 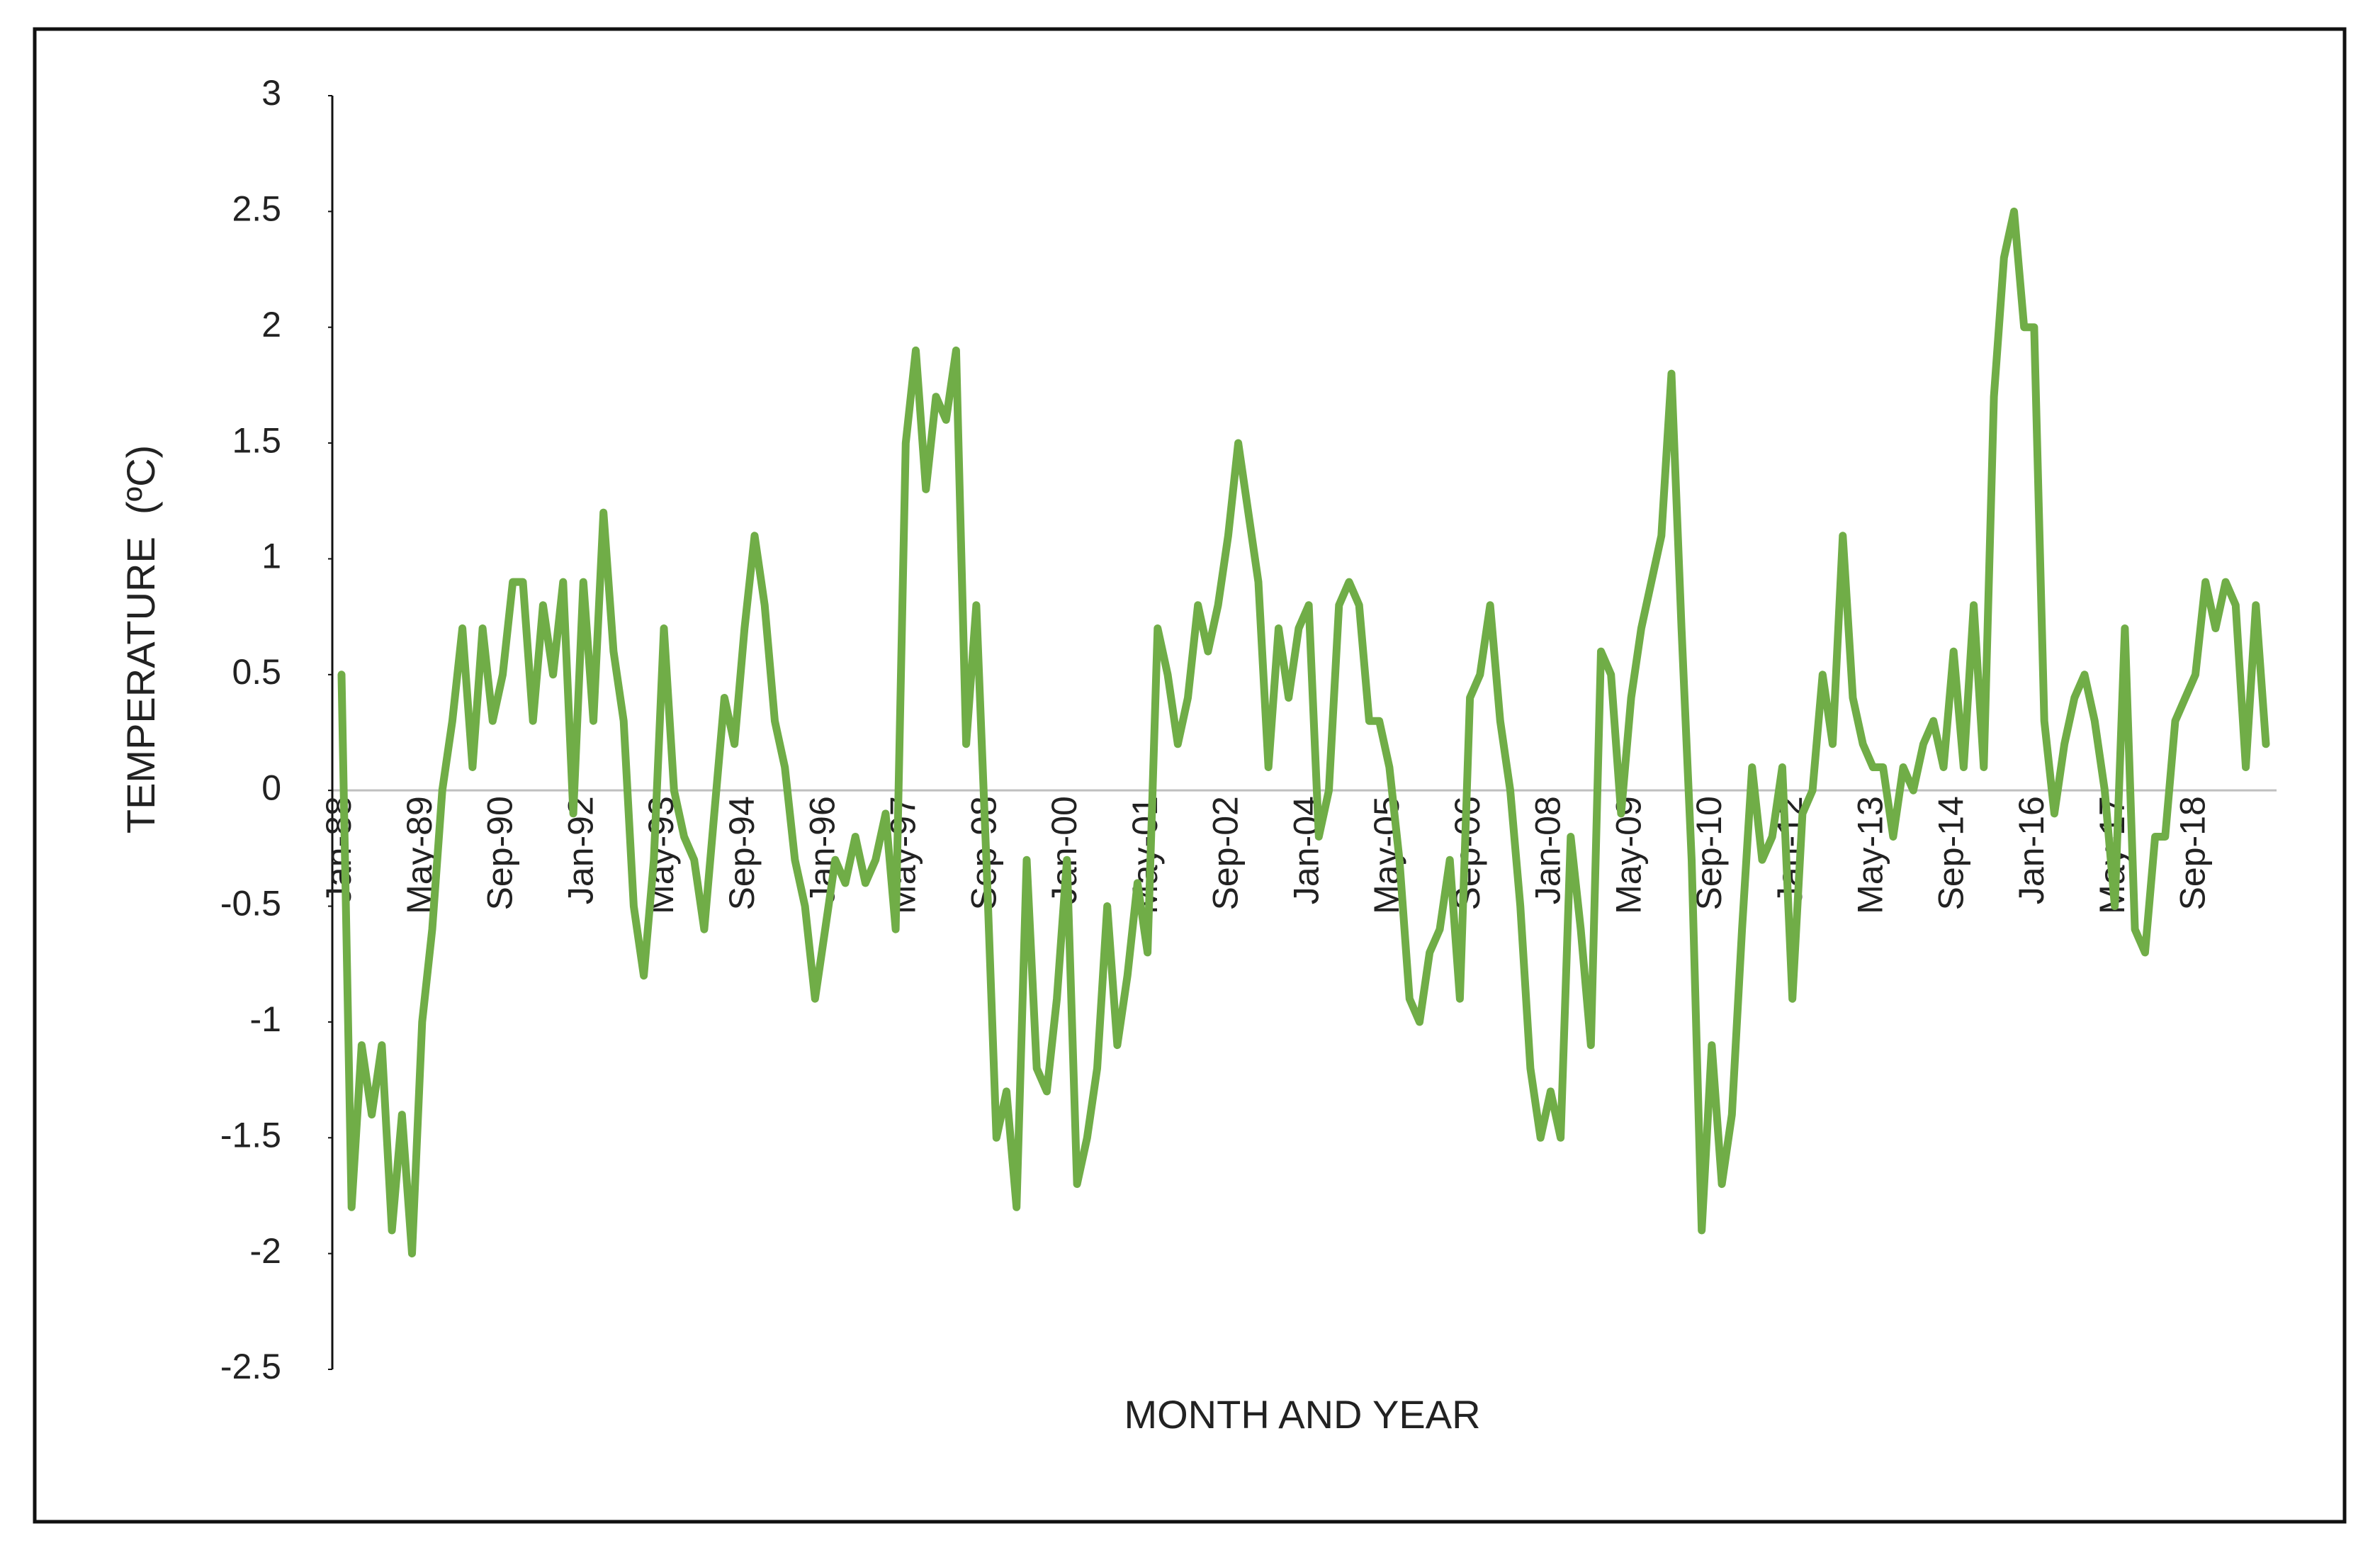 What do you see at coordinates (500, 853) in the screenshot?
I see `x-tick-label: Sep-90` at bounding box center [500, 853].